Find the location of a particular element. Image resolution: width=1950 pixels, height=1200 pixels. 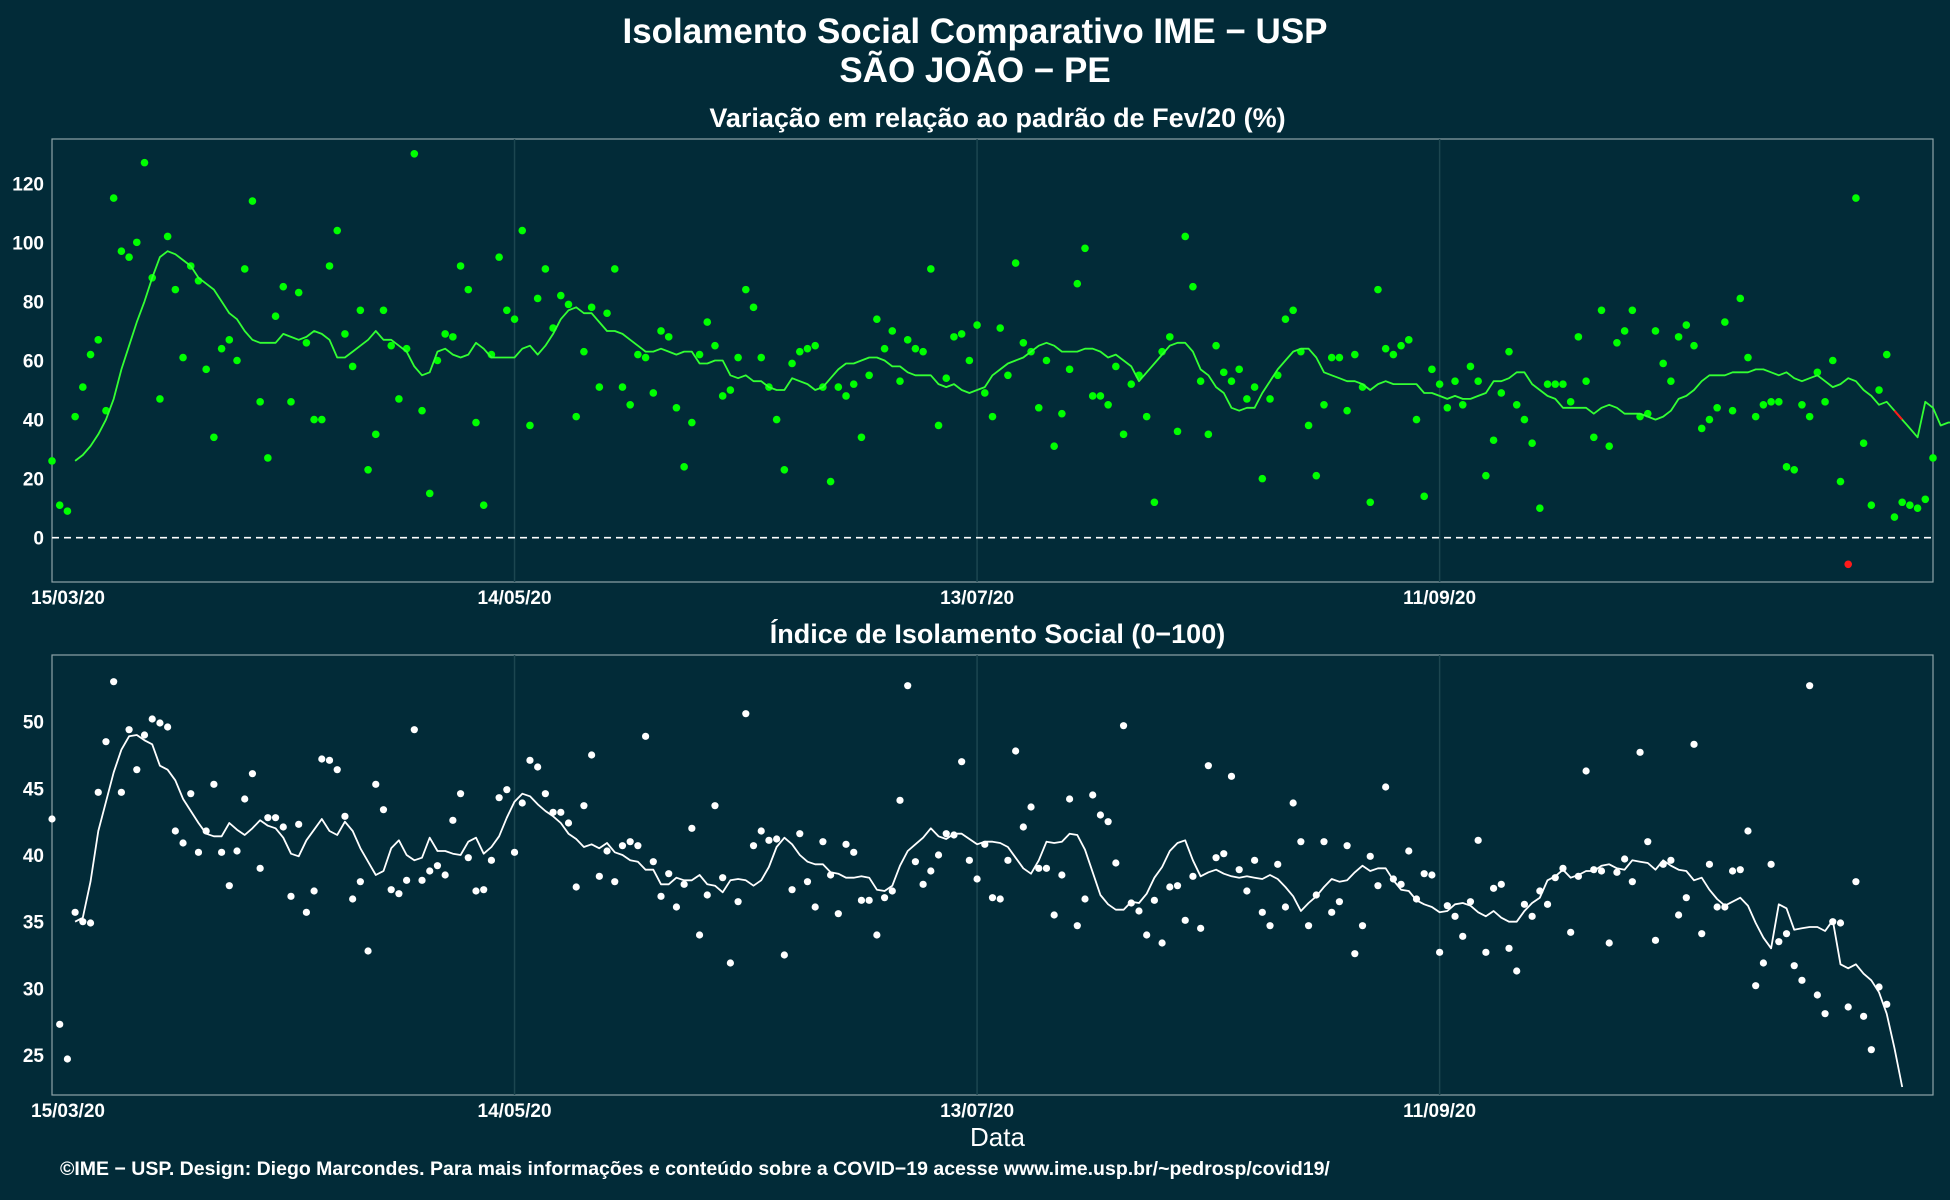

y-tick-label: 45 is located at coordinates (34, 789).